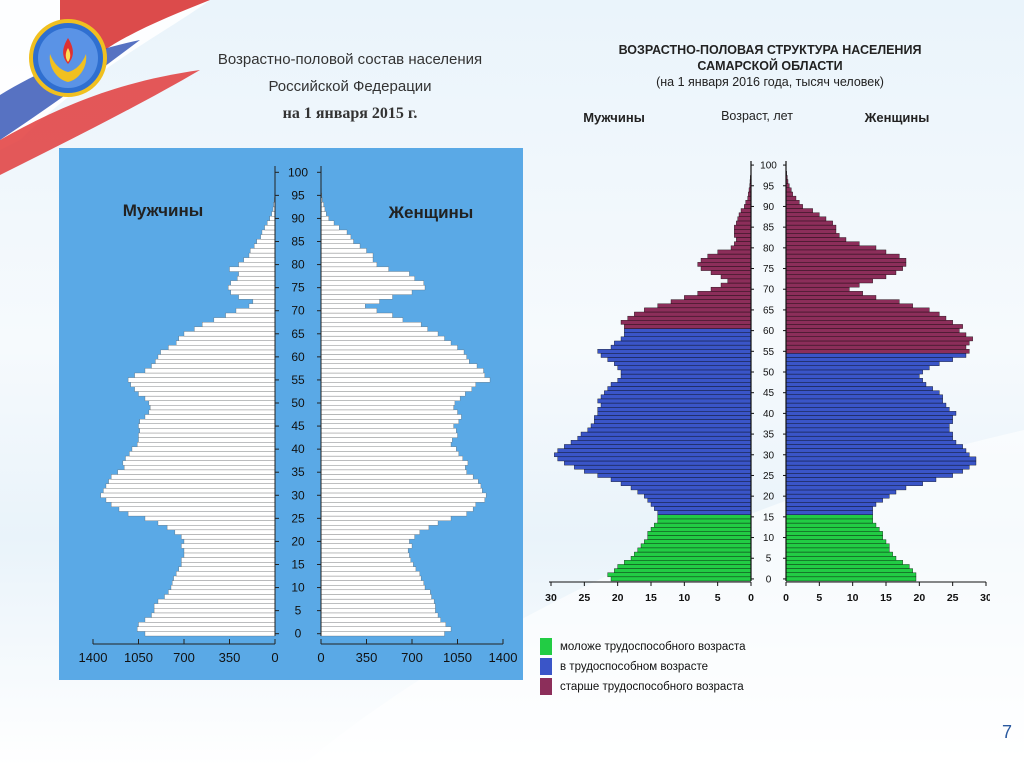 The height and width of the screenshot is (767, 1024). I want to click on x-tick-label-male: 30, so click(551, 598).